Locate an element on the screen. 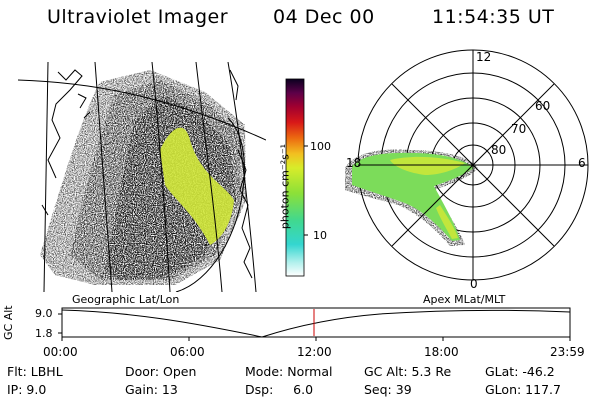  status-seq: Seq: 39 is located at coordinates (388, 389).